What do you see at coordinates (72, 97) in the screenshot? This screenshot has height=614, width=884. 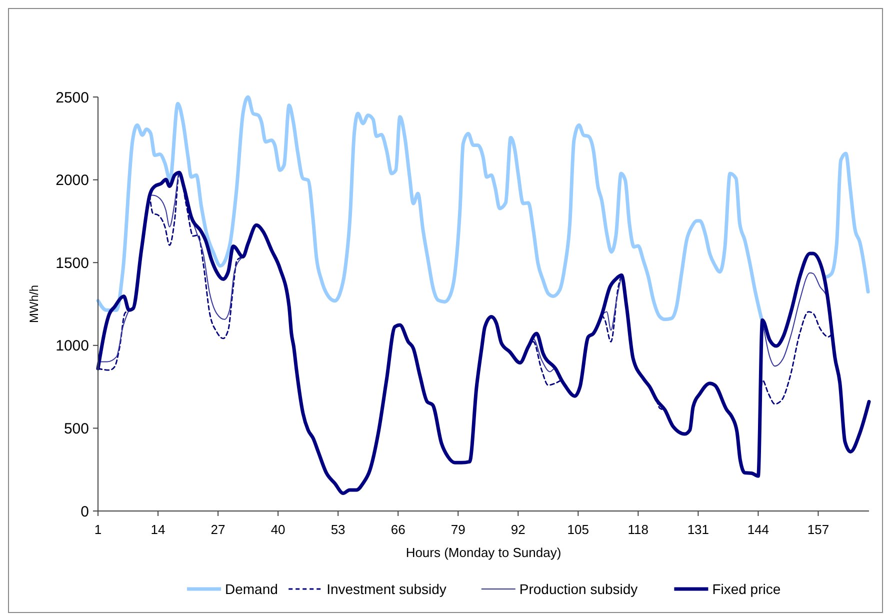 I see `y-tick-label: 2500` at bounding box center [72, 97].